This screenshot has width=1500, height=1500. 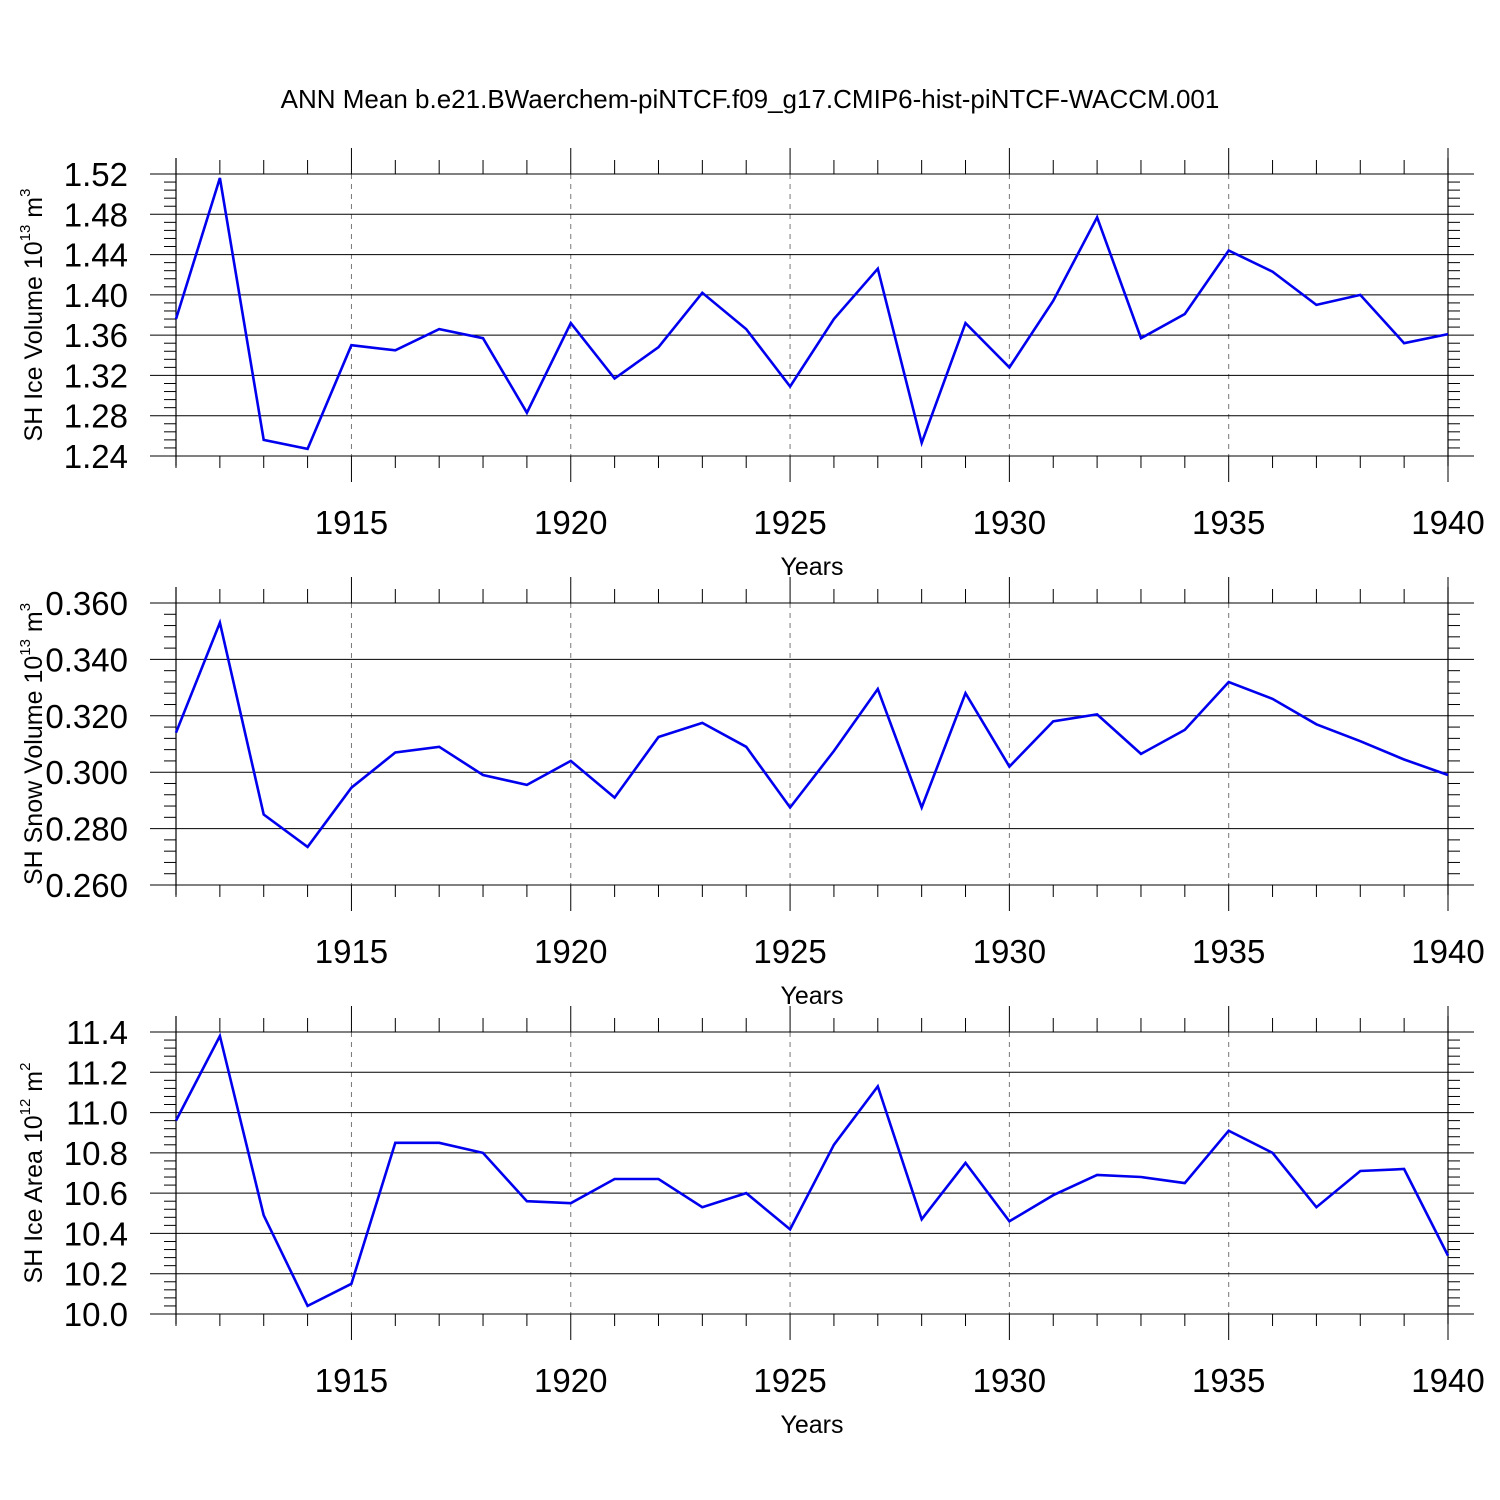 I want to click on y-tick-label: 0.360, so click(x=86, y=603).